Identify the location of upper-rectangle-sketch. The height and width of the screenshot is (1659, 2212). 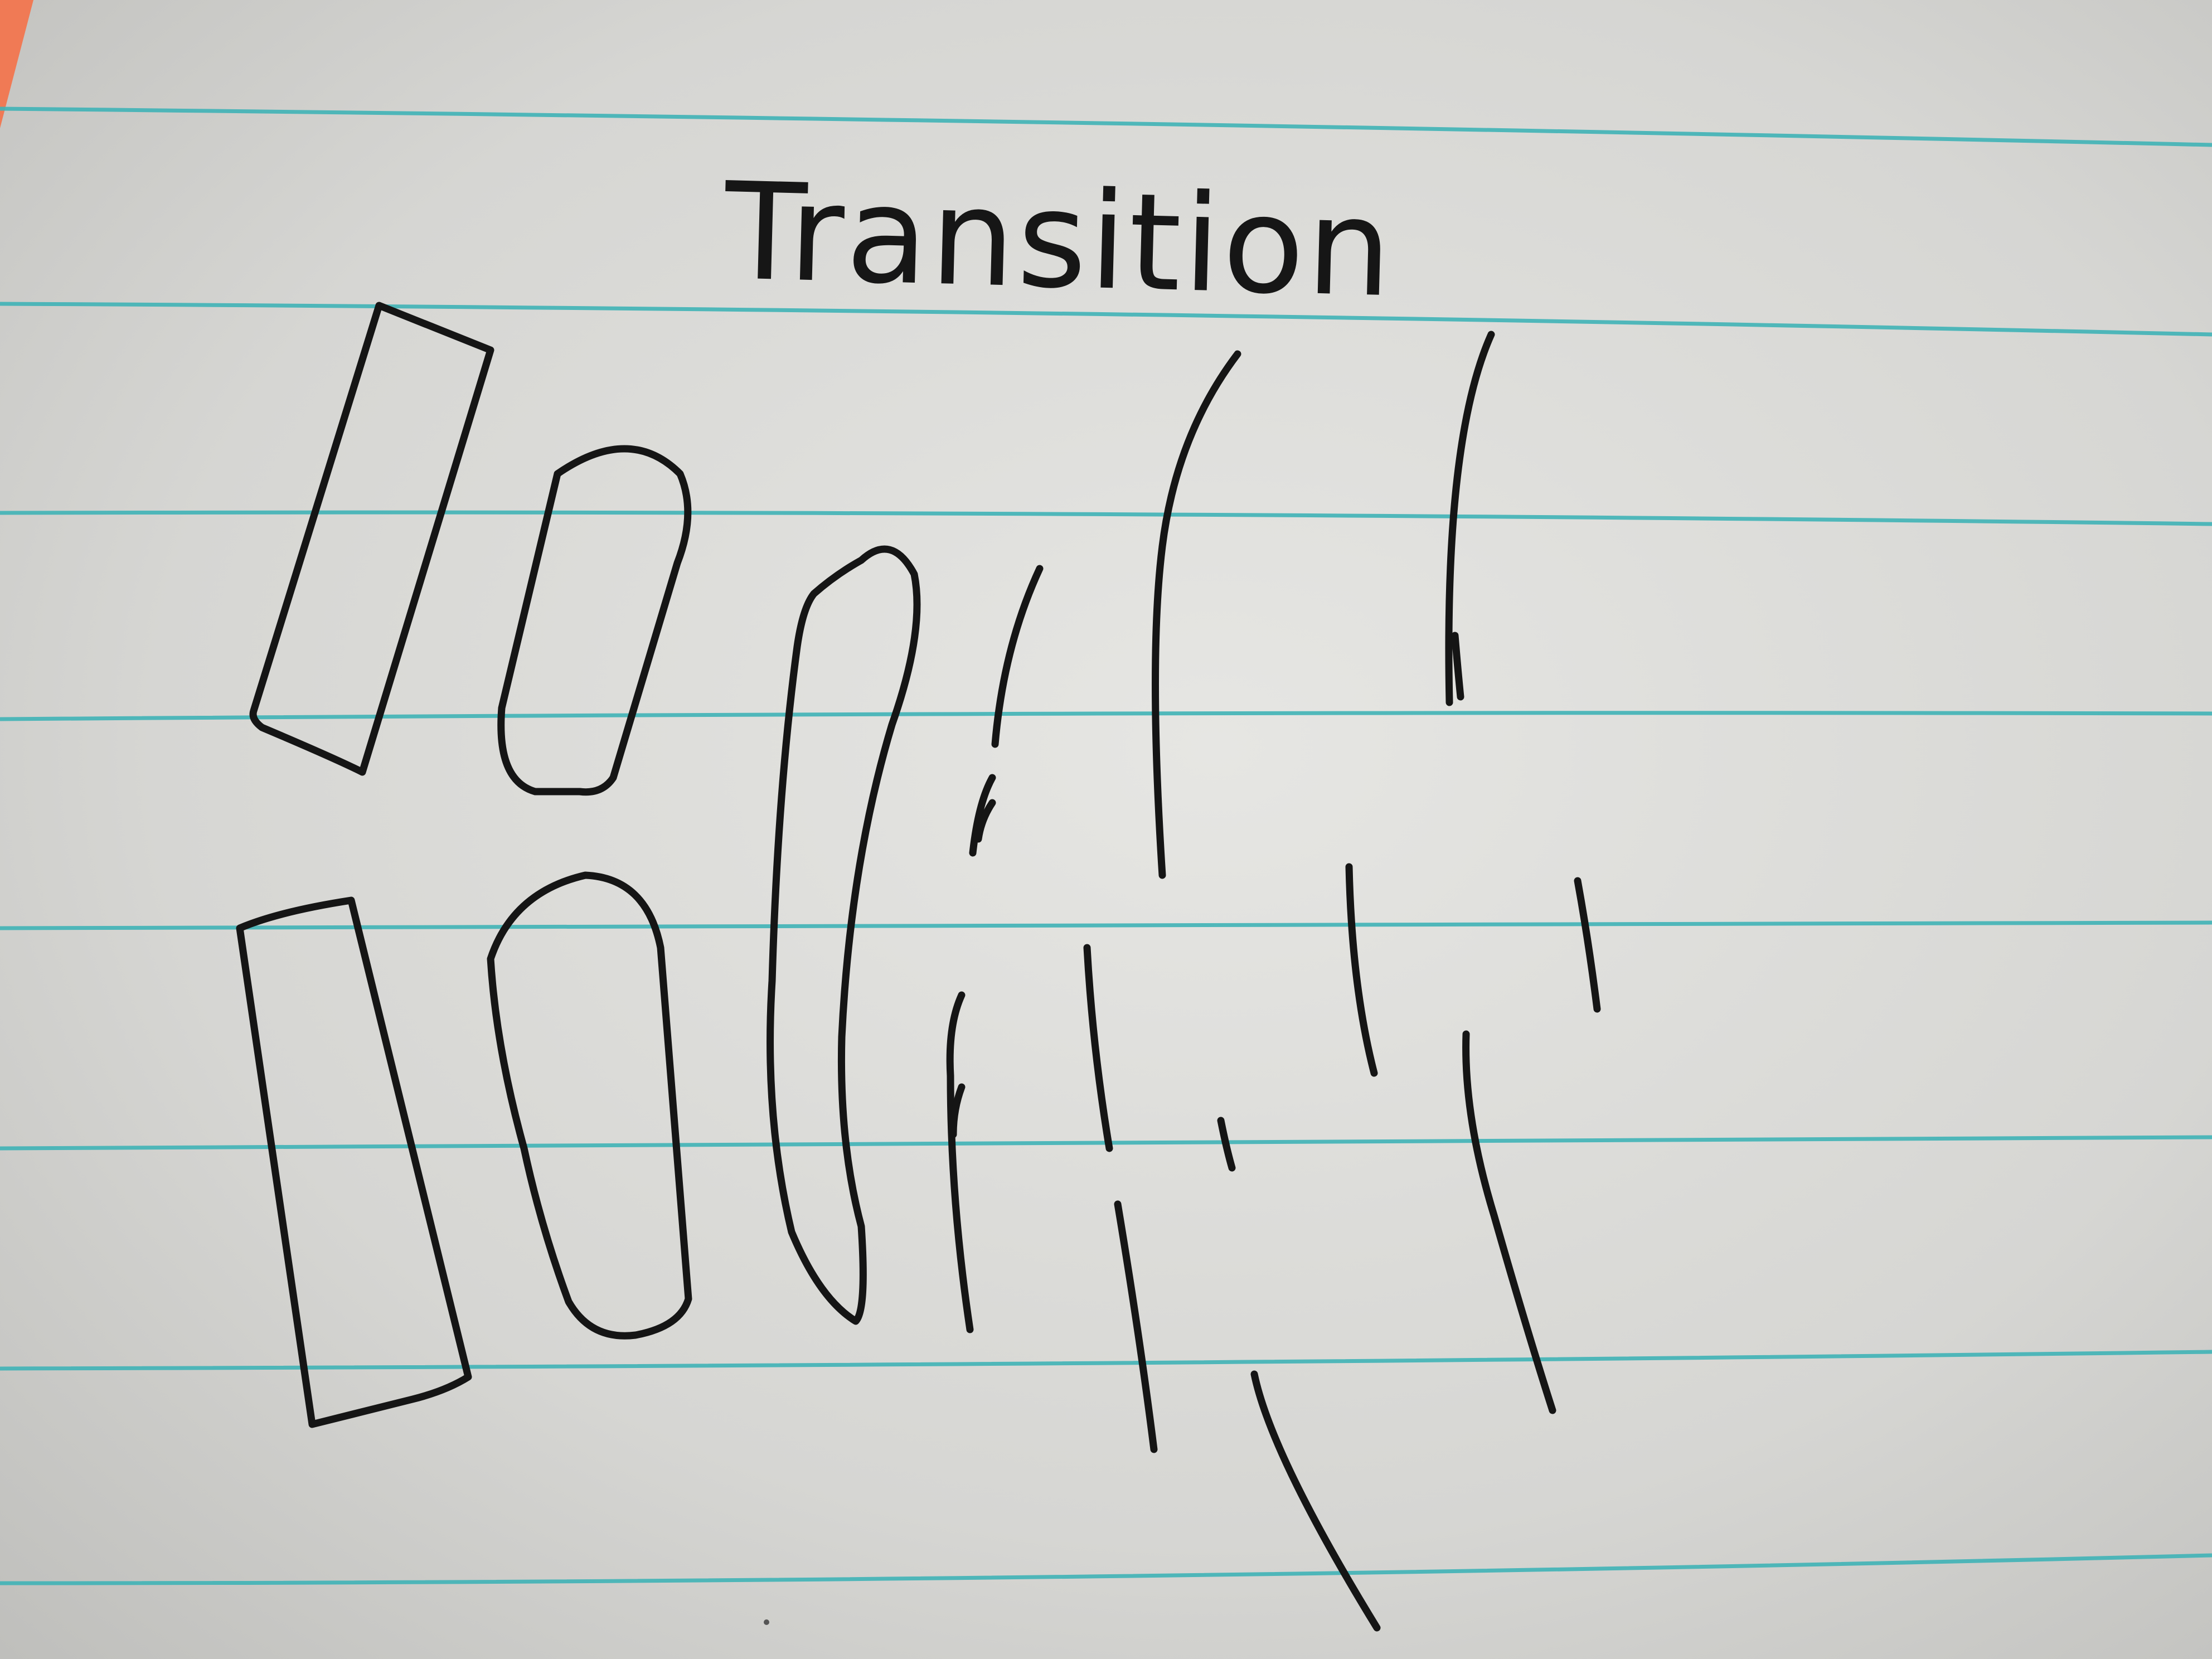
(371, 539).